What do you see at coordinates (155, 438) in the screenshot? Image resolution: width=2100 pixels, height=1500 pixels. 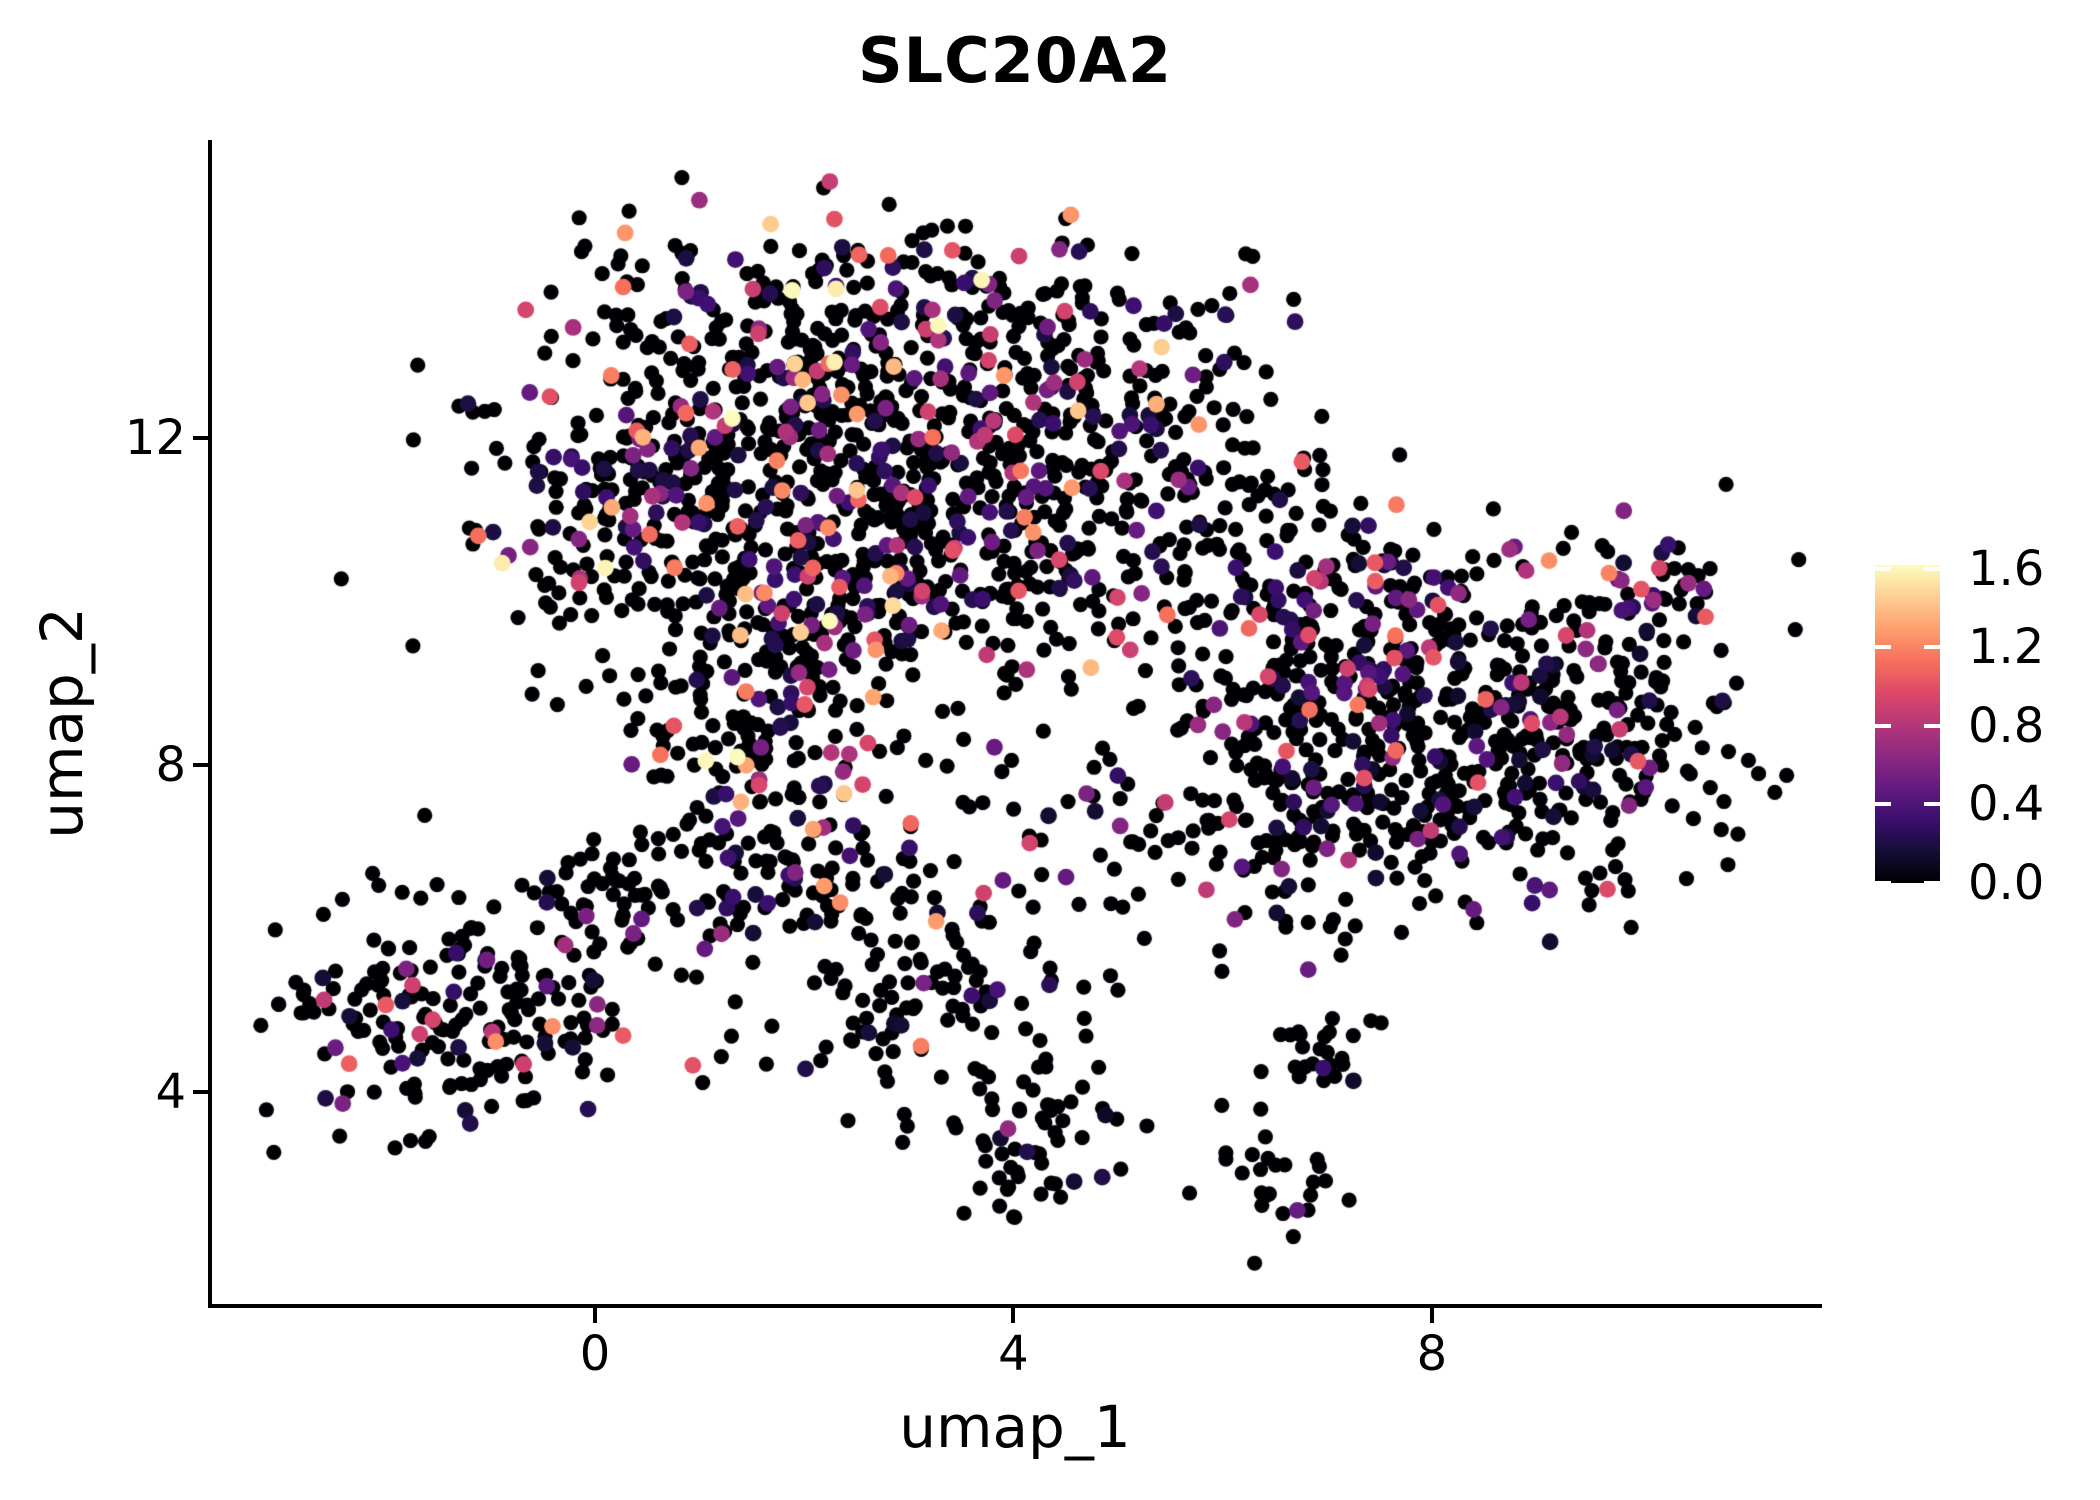 I see `y-tick-label: 12` at bounding box center [155, 438].